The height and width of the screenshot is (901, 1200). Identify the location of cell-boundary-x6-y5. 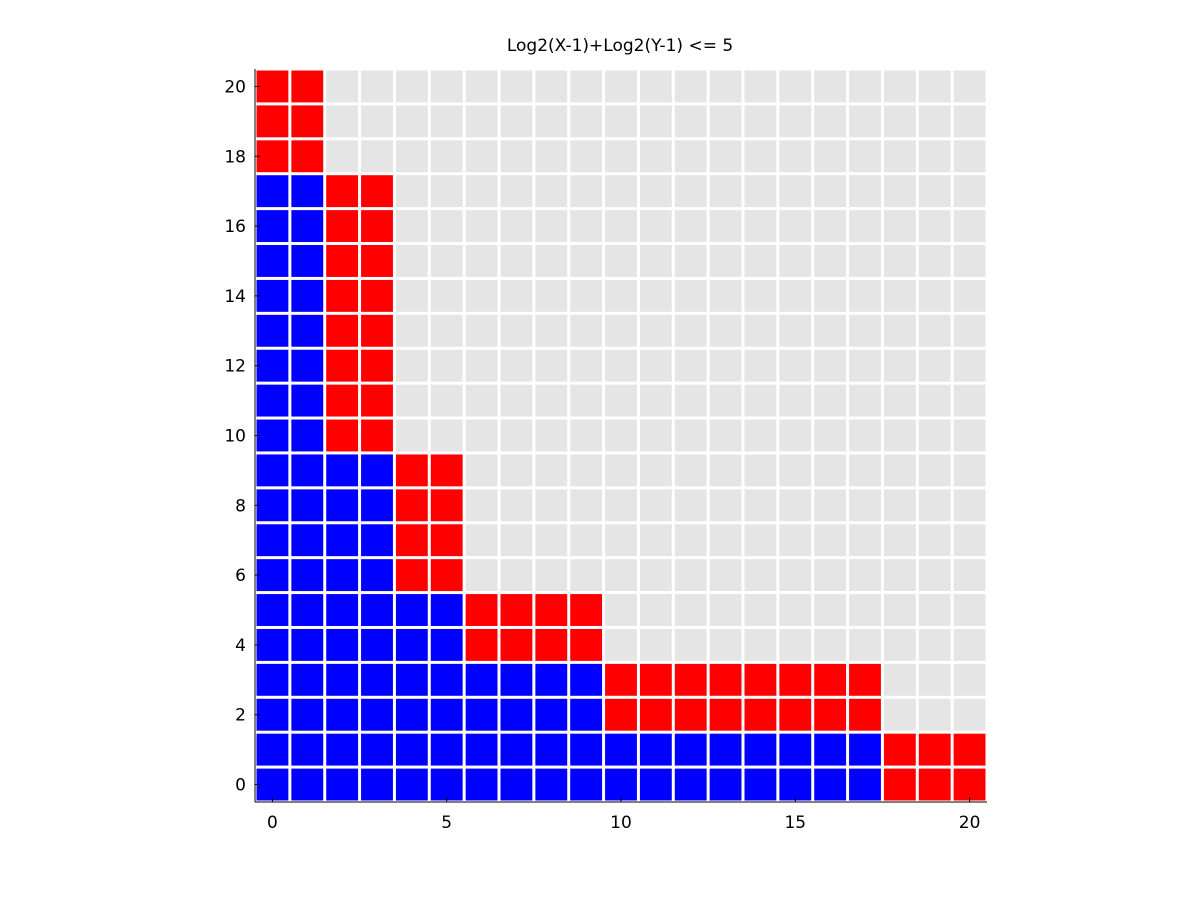
(481, 610).